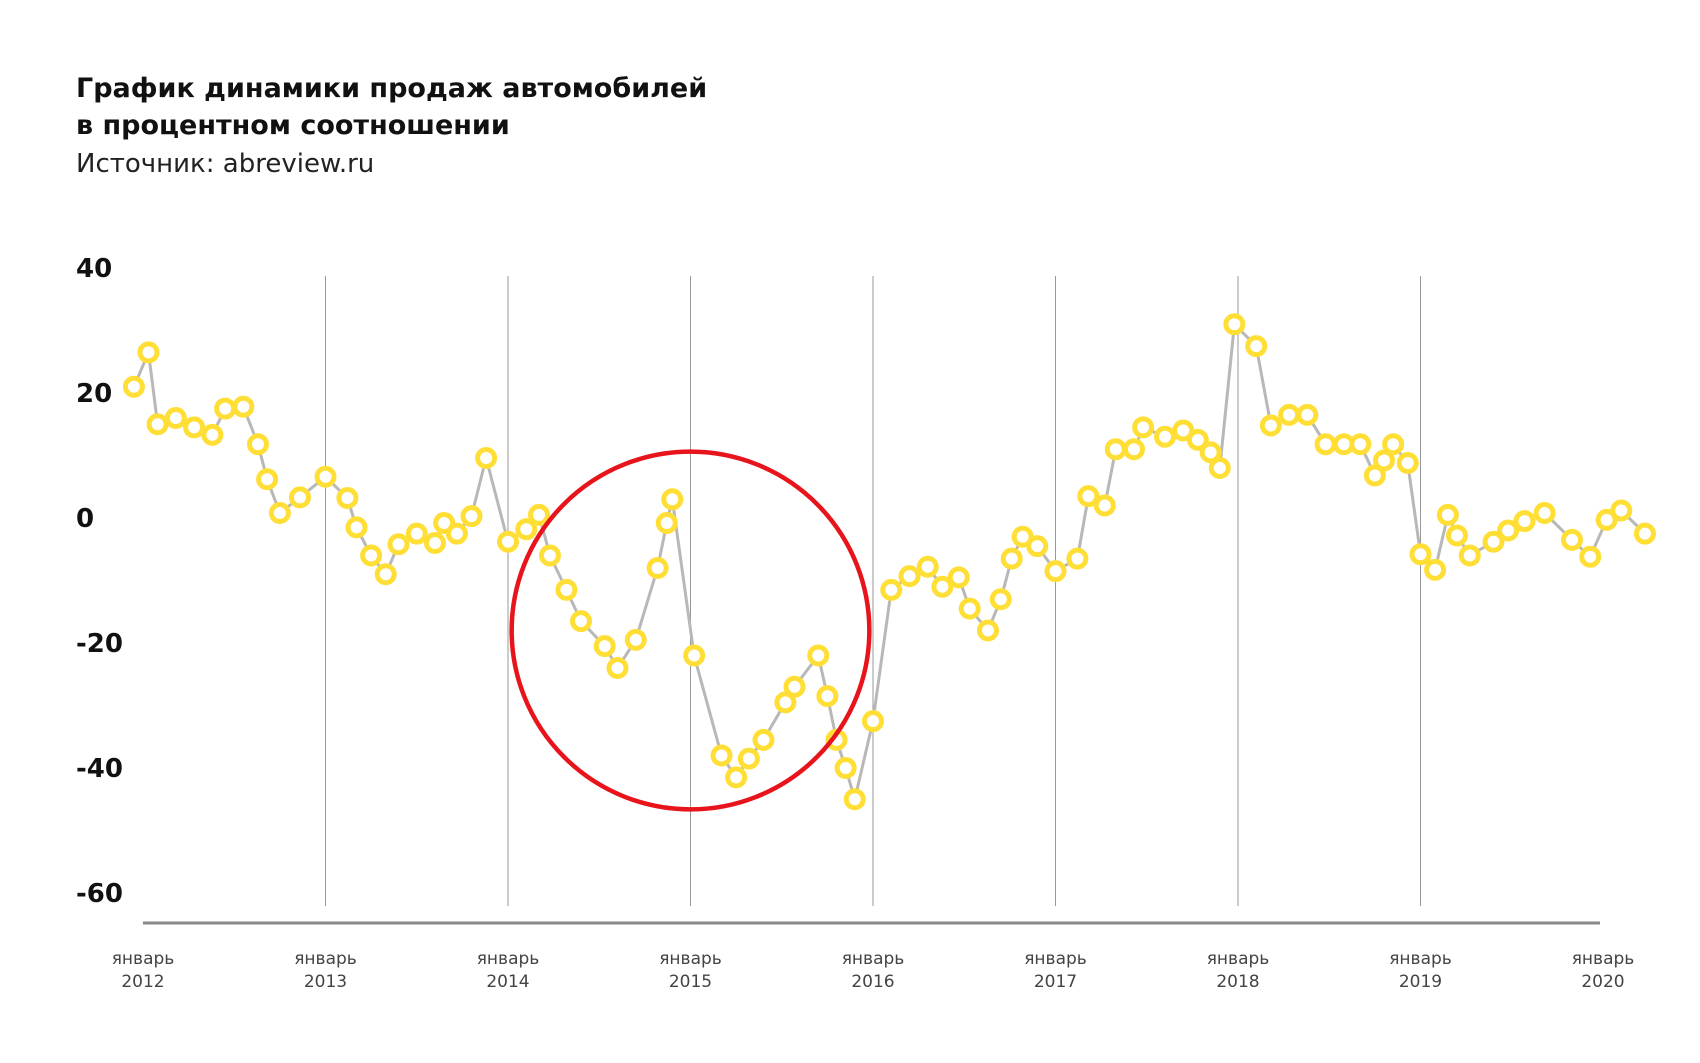  I want to click on x-tick-label-year: 2020, so click(1602, 982).